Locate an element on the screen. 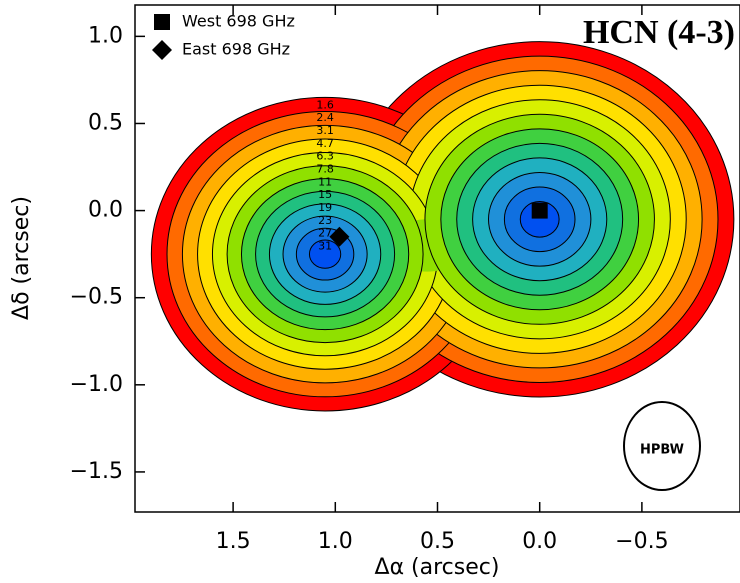  x-tick-label: 0.0 is located at coordinates (539, 541).